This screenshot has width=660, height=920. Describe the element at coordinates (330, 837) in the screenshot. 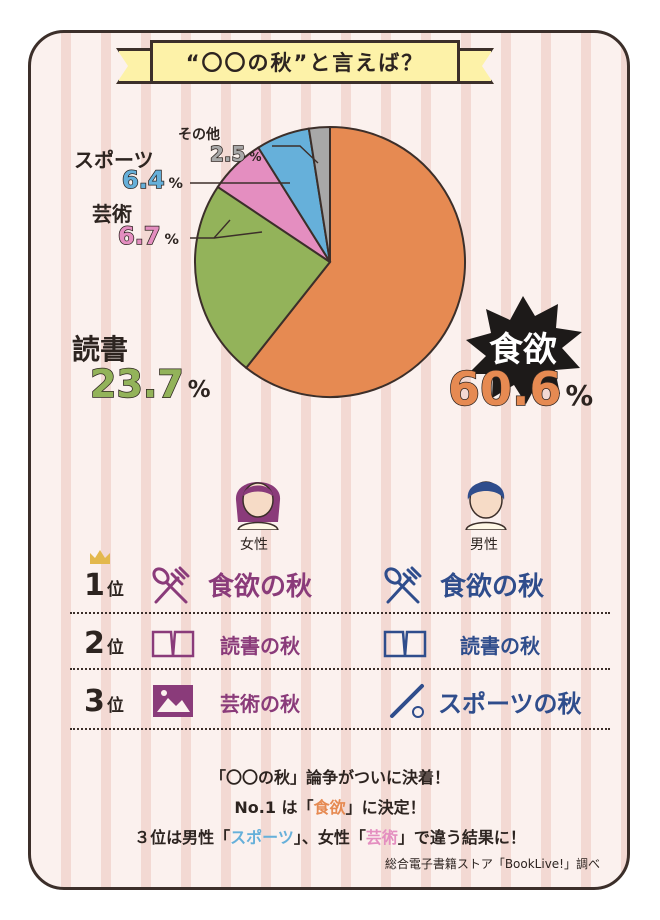

I see `footer-line-3: ３位は男性「スポーツ」、女性「芸術」で違う結果に！` at that location.